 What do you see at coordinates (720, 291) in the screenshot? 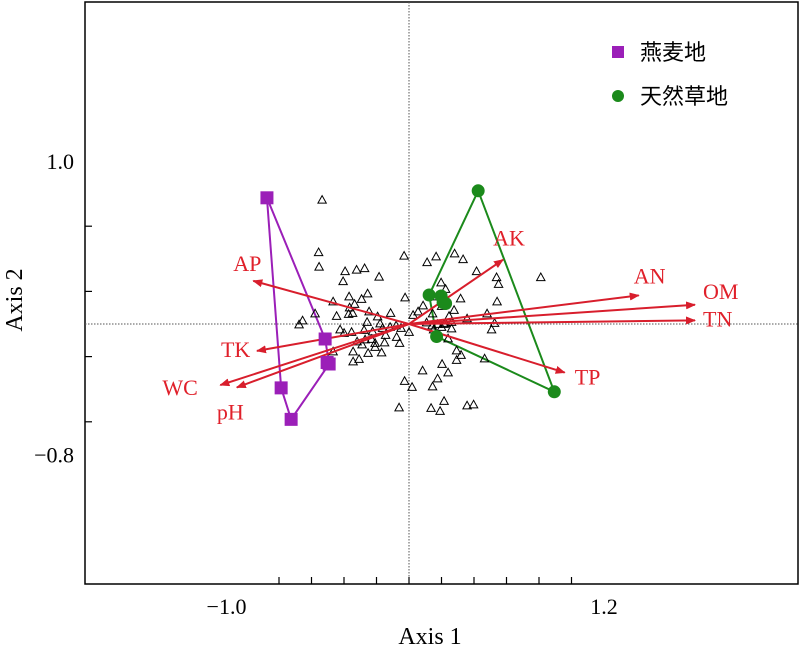
I see `vector-label: OM` at bounding box center [720, 291].